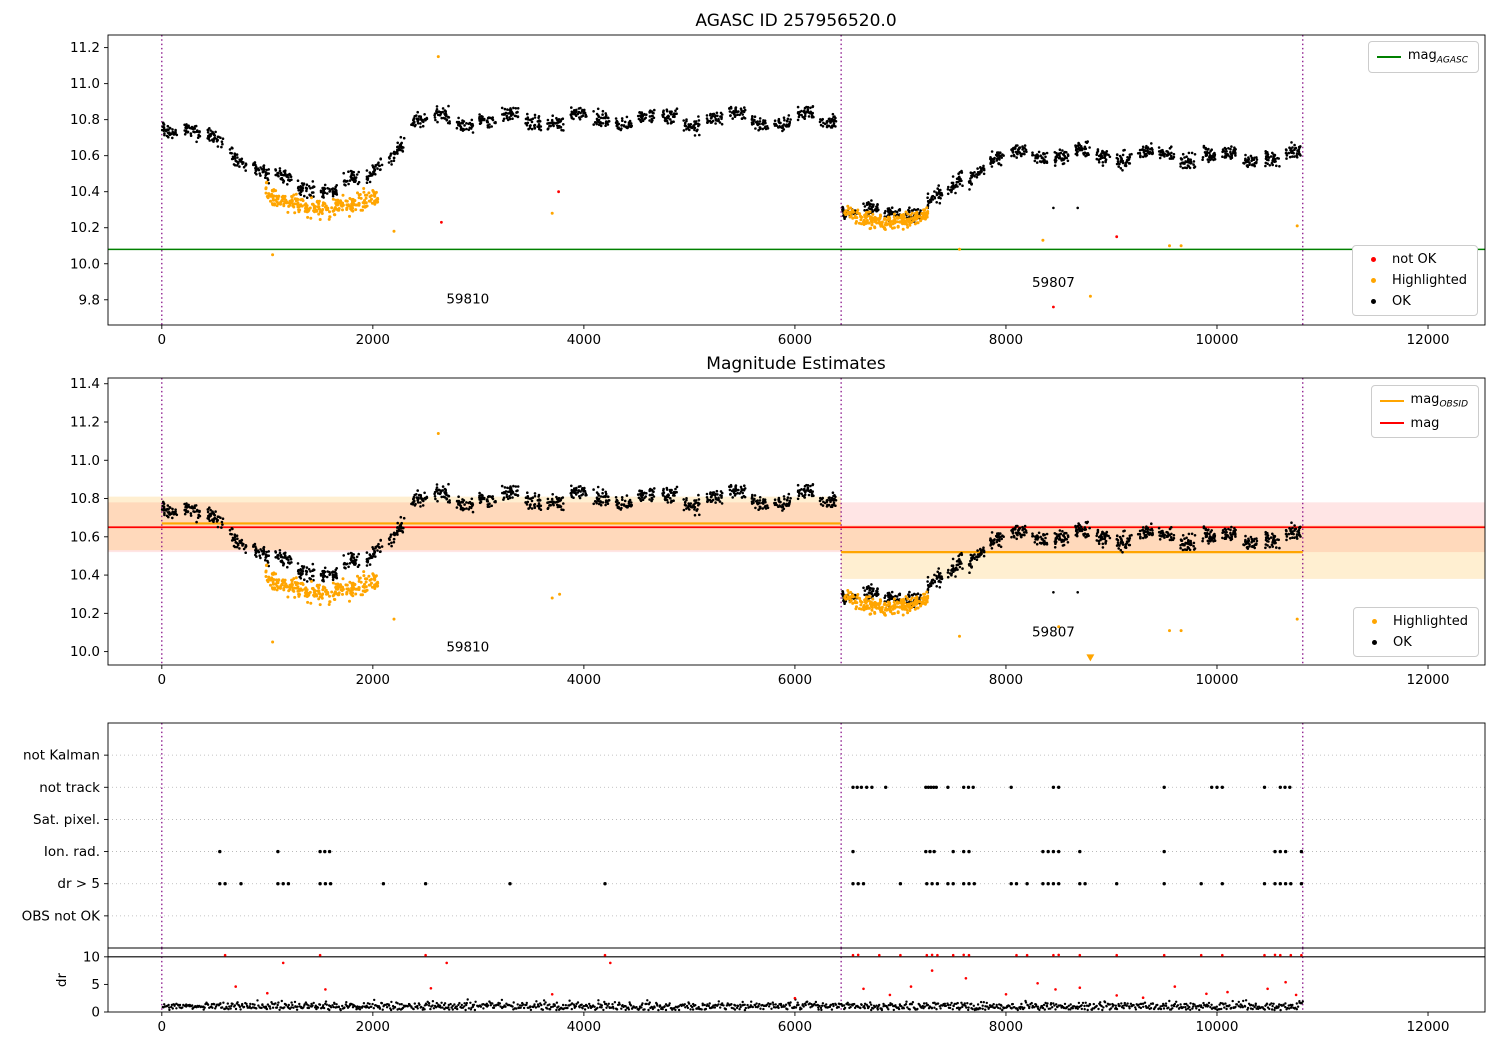  I want to click on legend-0-1: not OK Highlighted OK, so click(1415, 280).